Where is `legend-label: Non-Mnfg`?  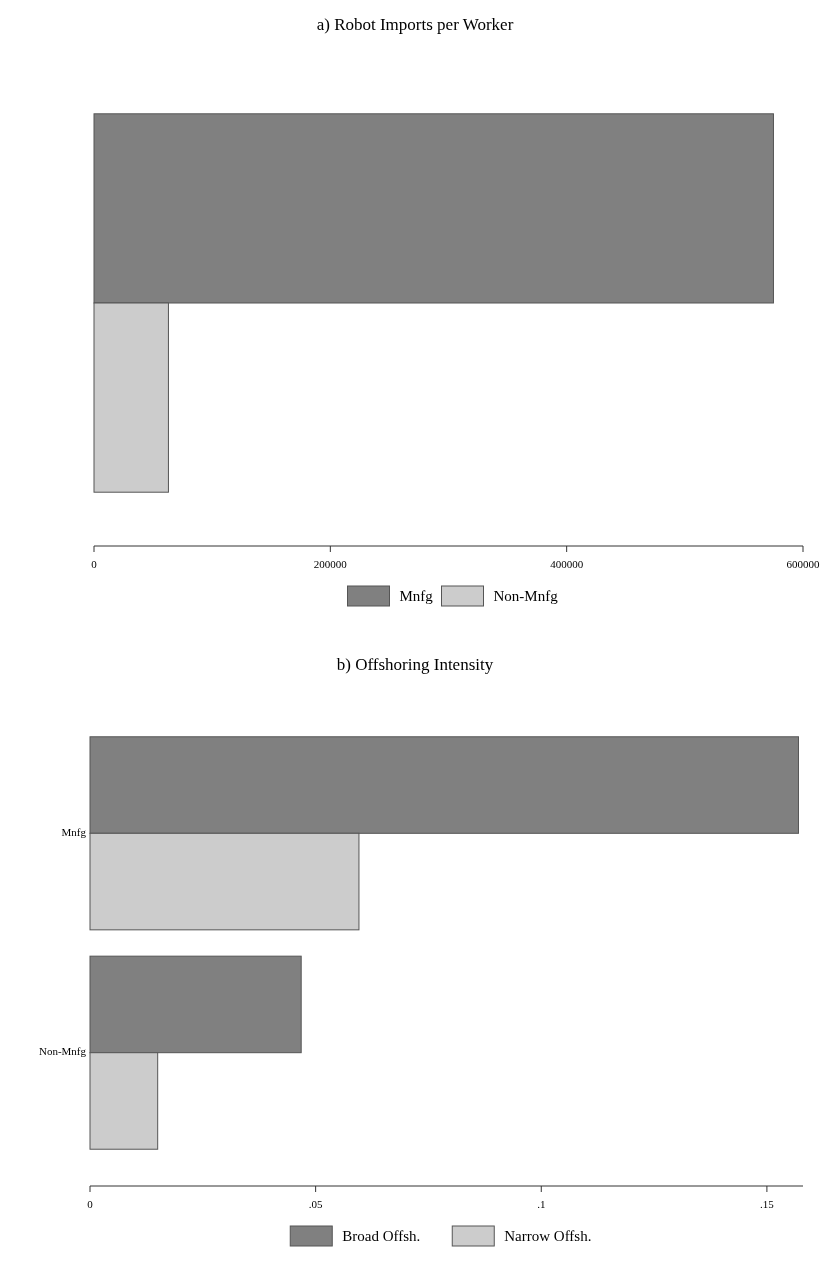
legend-label: Non-Mnfg is located at coordinates (526, 596).